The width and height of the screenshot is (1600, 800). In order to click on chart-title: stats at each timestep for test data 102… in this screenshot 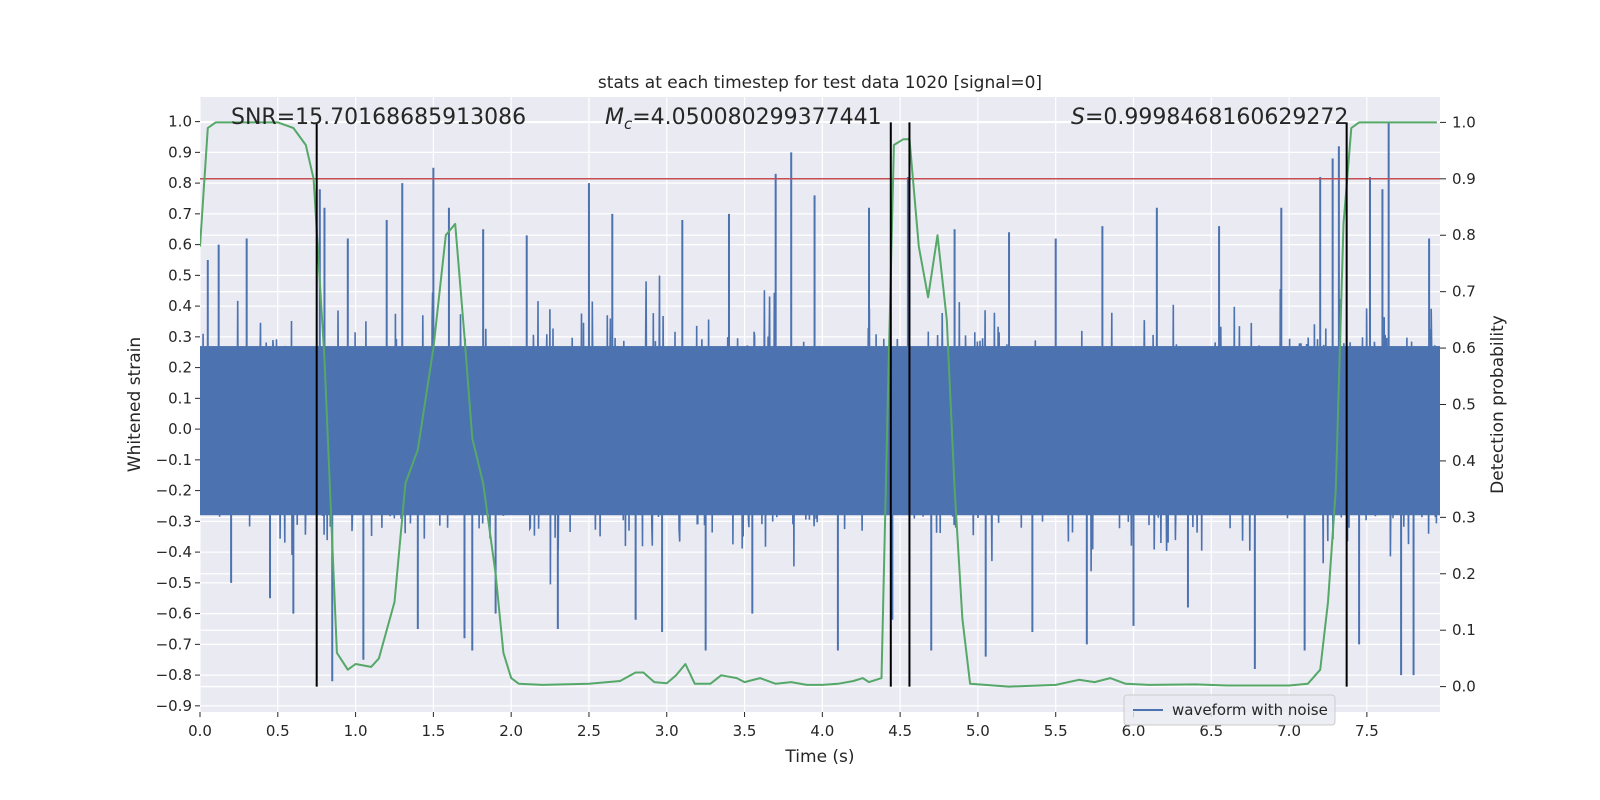, I will do `click(820, 83)`.